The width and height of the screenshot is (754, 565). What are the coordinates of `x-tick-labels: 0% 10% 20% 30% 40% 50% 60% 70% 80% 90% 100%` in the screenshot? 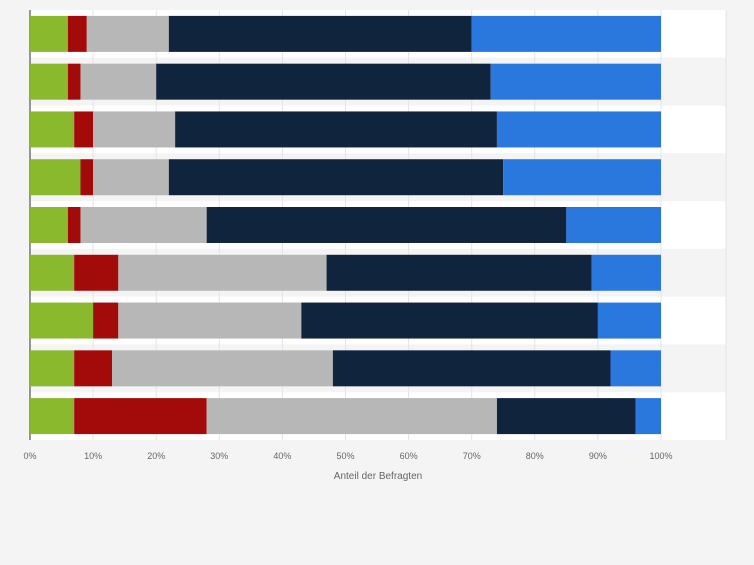 It's located at (347, 456).